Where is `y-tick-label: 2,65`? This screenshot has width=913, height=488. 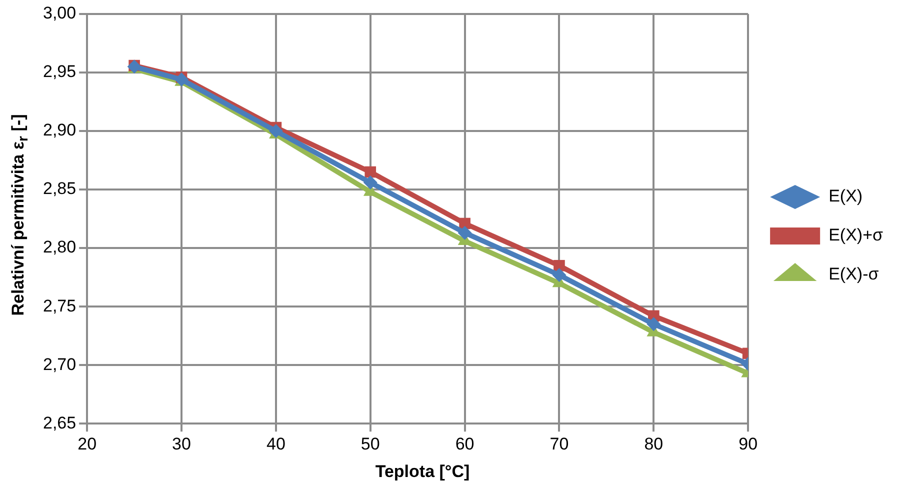
y-tick-label: 2,65 is located at coordinates (59, 422).